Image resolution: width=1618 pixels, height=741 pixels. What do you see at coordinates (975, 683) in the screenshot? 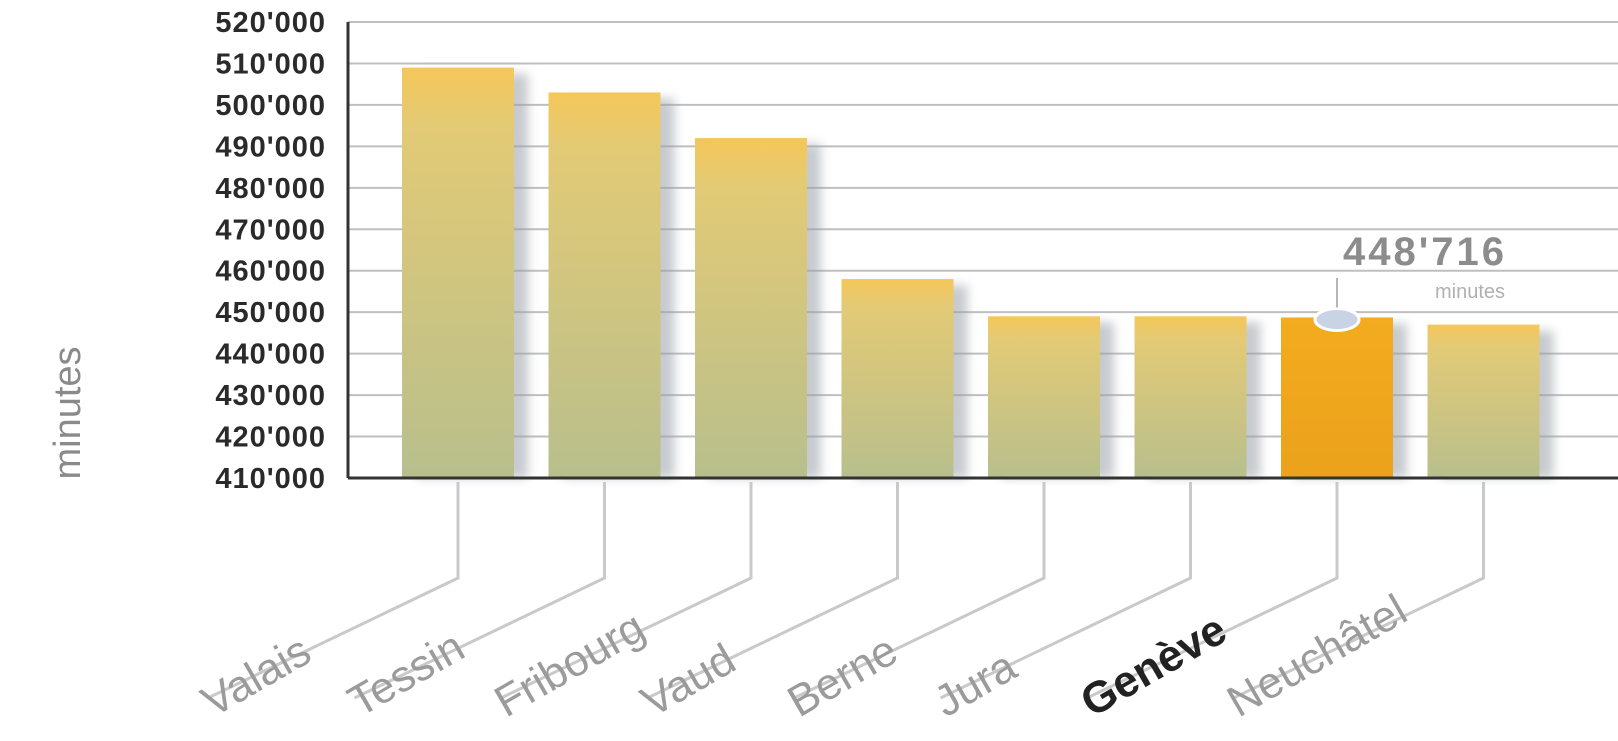
I see `x-tick-label: Jura` at bounding box center [975, 683].